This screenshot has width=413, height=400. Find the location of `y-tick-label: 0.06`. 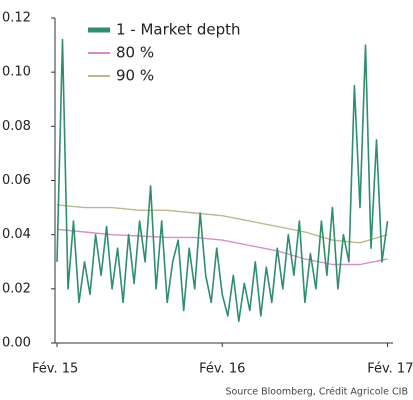

y-tick-label: 0.06 is located at coordinates (16, 180).